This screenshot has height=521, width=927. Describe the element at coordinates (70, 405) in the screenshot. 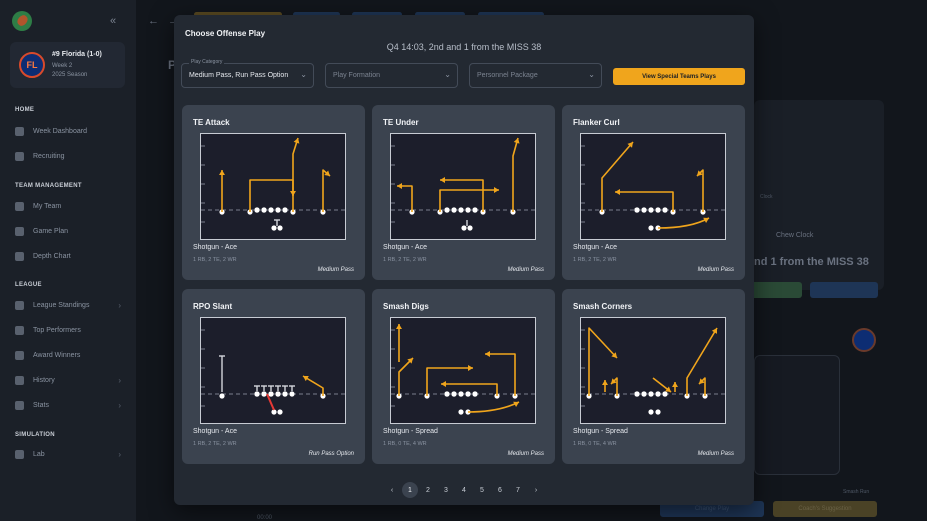

I see `sidebar-item-stats: Stats ›` at that location.